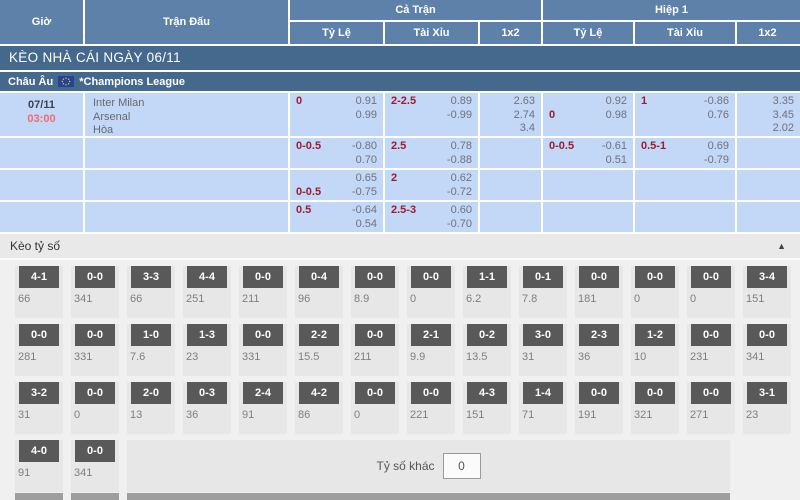  What do you see at coordinates (716, 159) in the screenshot?
I see `odds-value: -0.79` at bounding box center [716, 159].